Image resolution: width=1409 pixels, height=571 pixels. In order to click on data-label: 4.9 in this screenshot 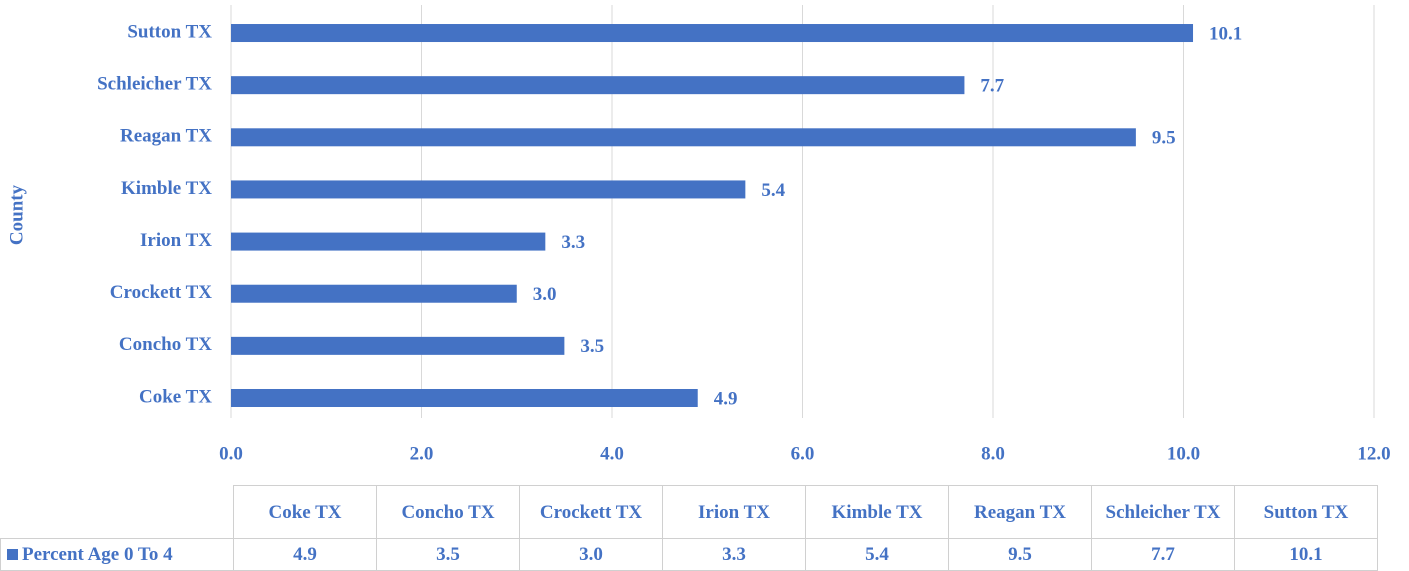, I will do `click(726, 398)`.